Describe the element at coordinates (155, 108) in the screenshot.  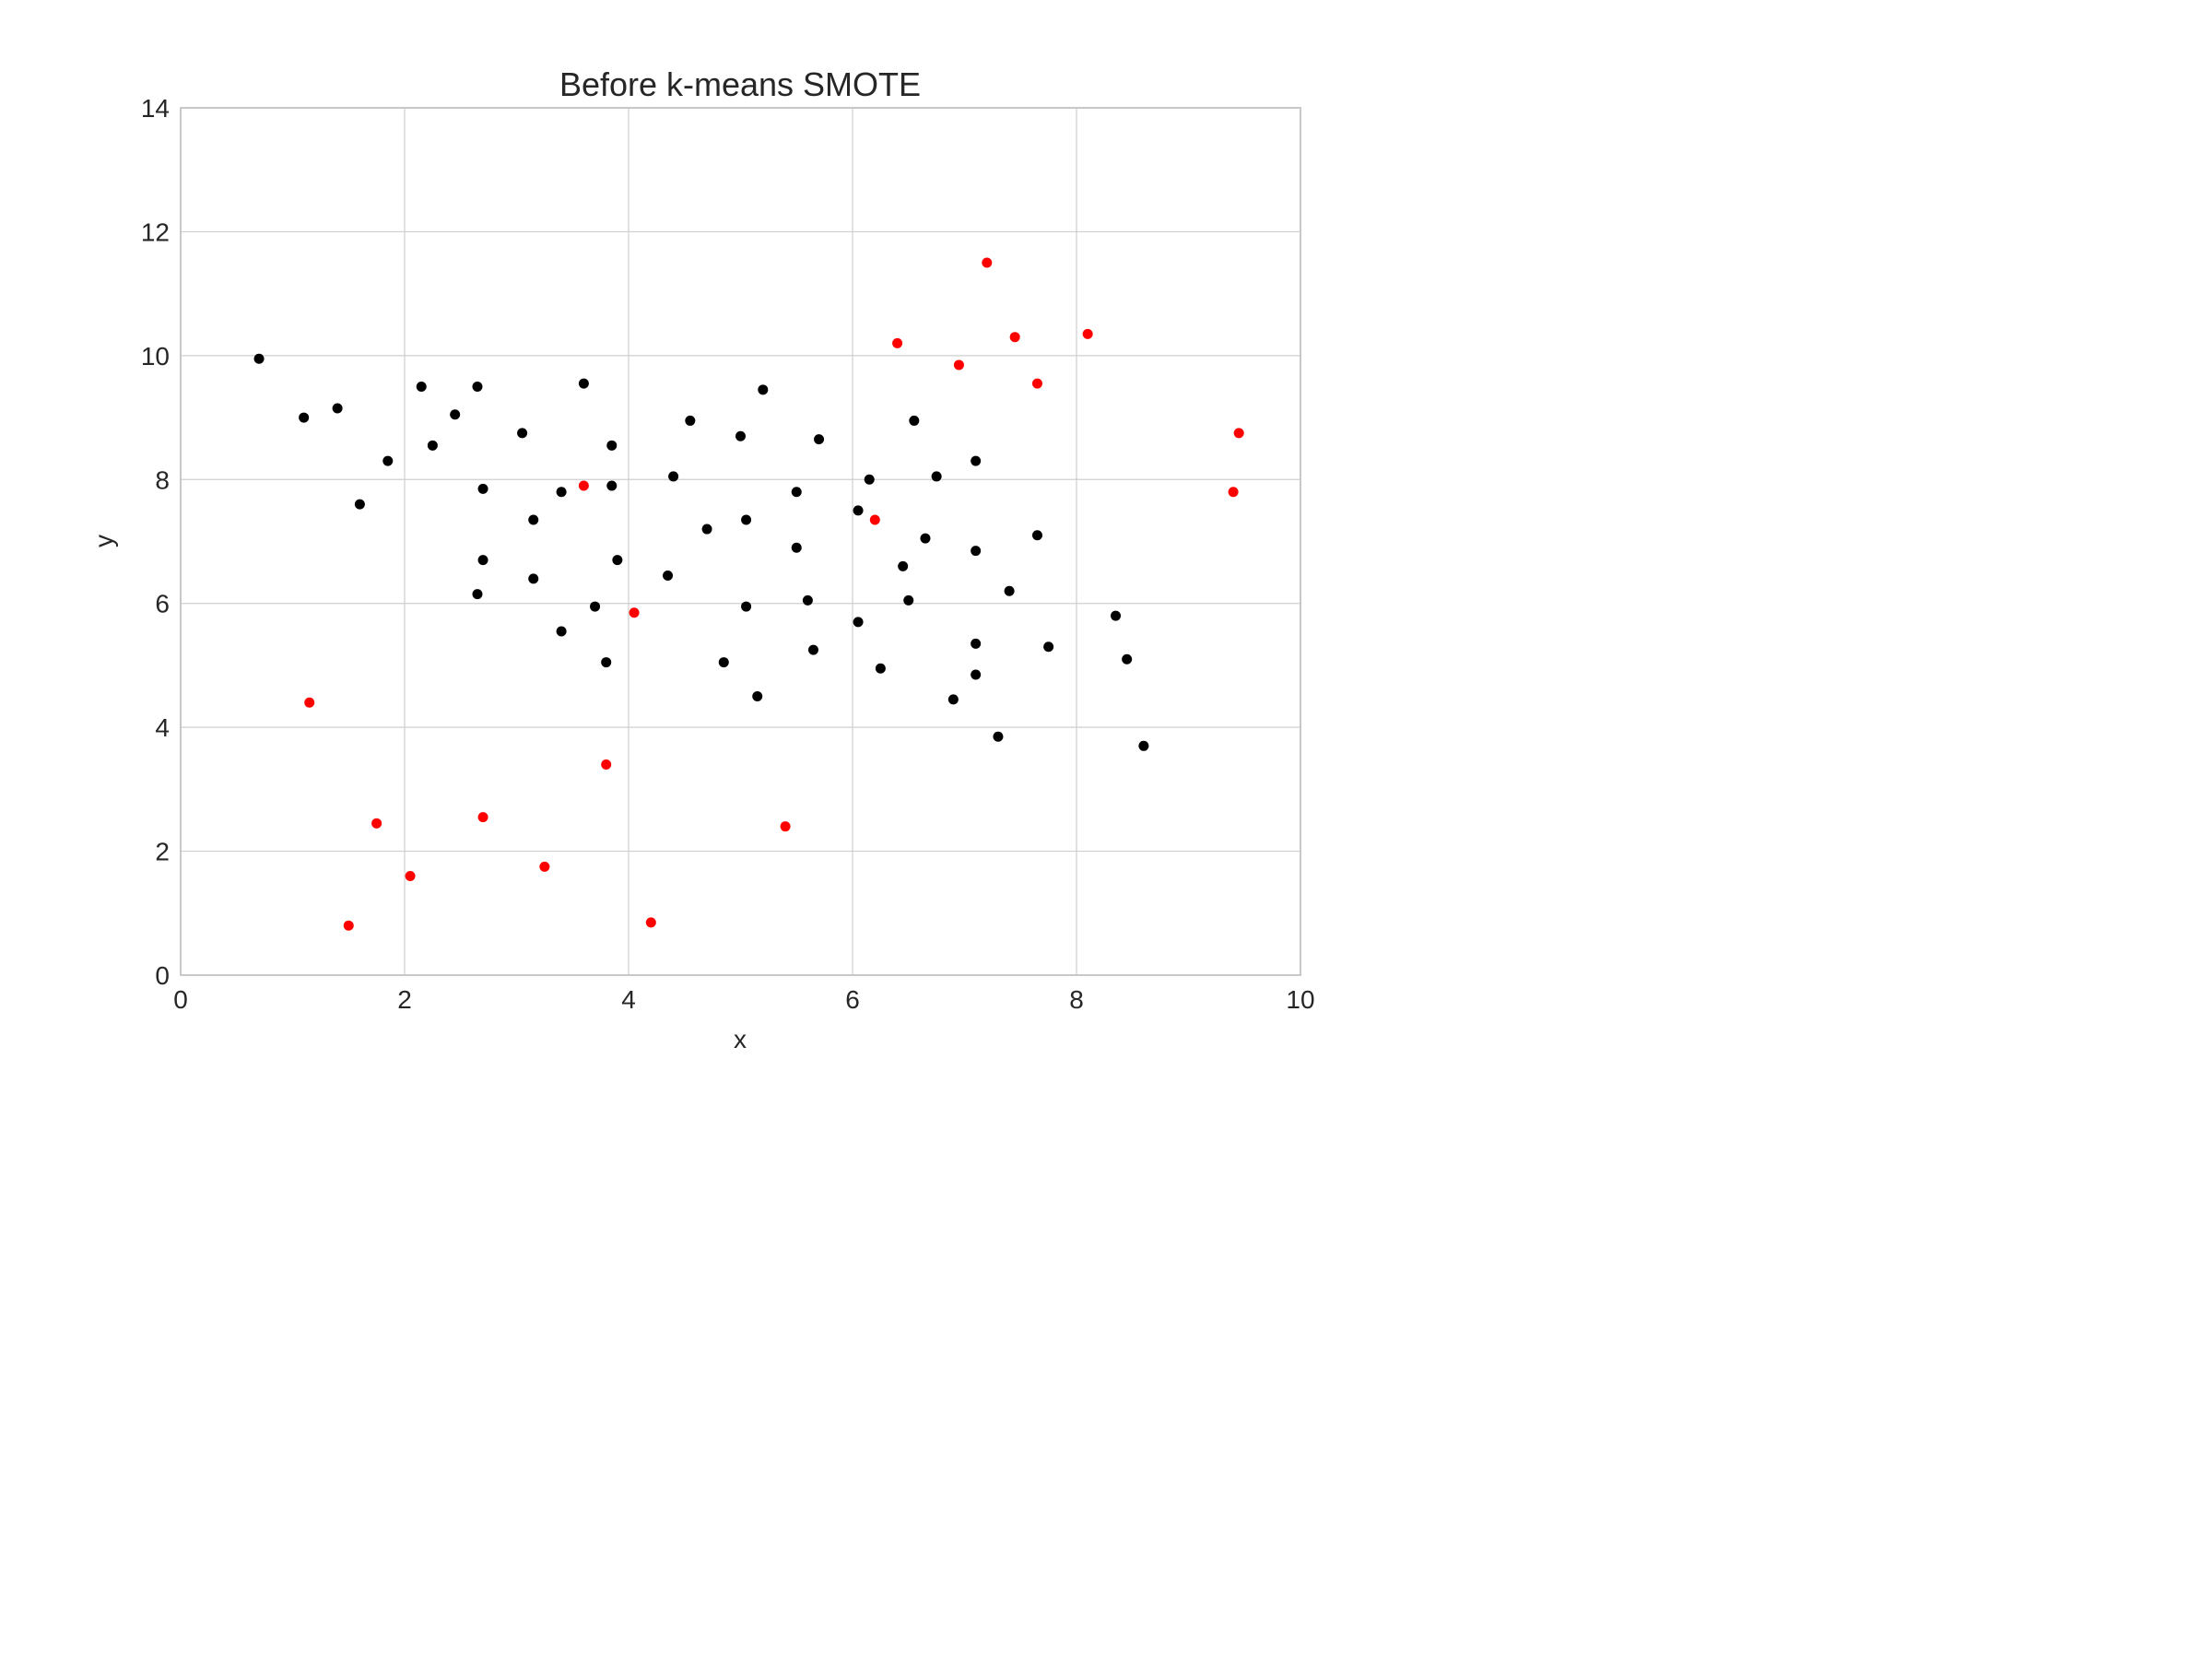
I see `y-tick-label: 14` at that location.